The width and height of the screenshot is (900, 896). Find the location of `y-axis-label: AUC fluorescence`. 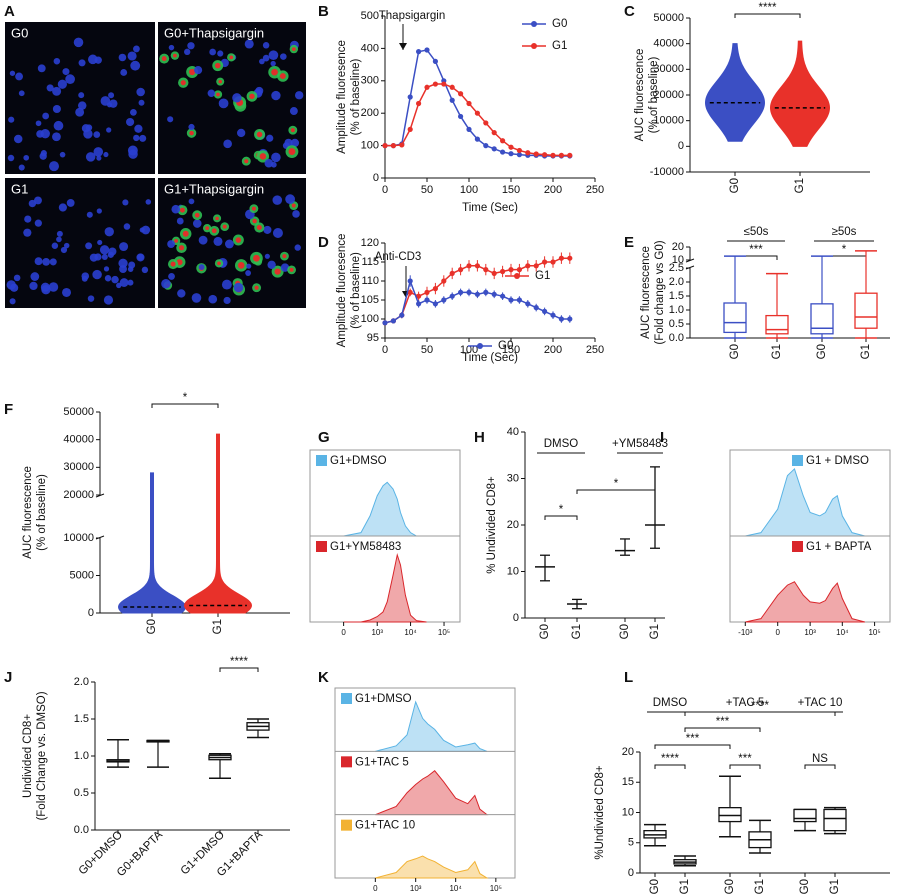

y-axis-label: AUC fluorescence is located at coordinates (28, 512).